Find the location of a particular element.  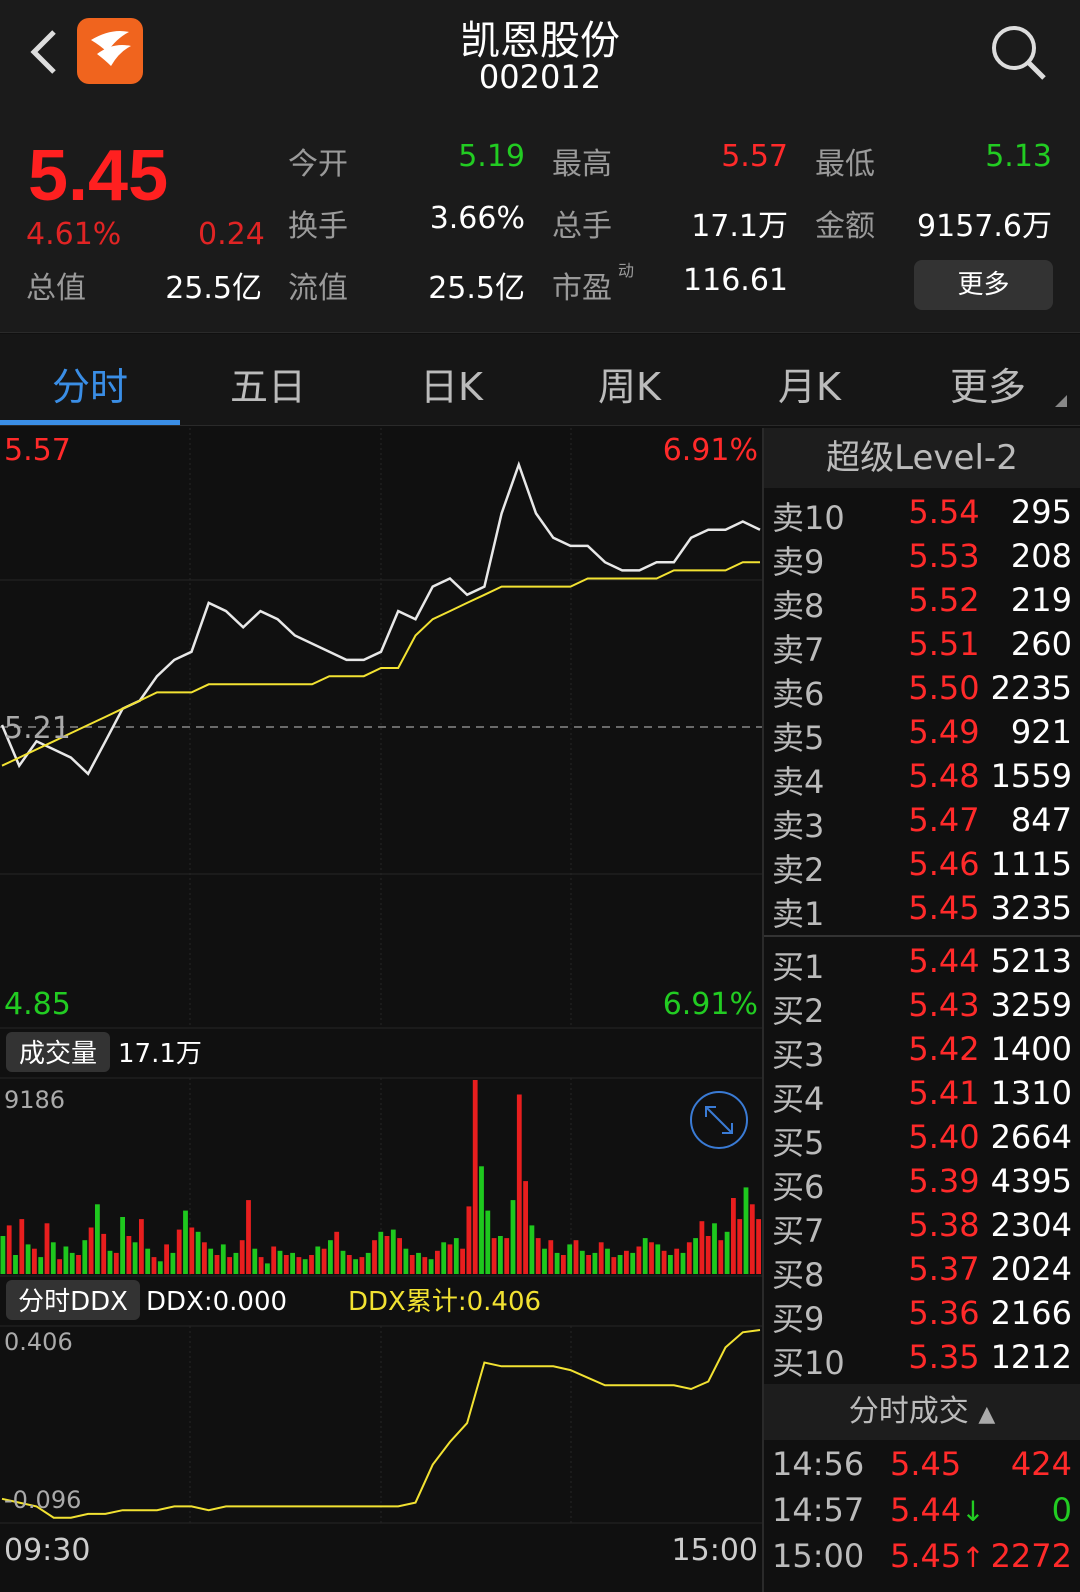

search-icon is located at coordinates (1018, 52).